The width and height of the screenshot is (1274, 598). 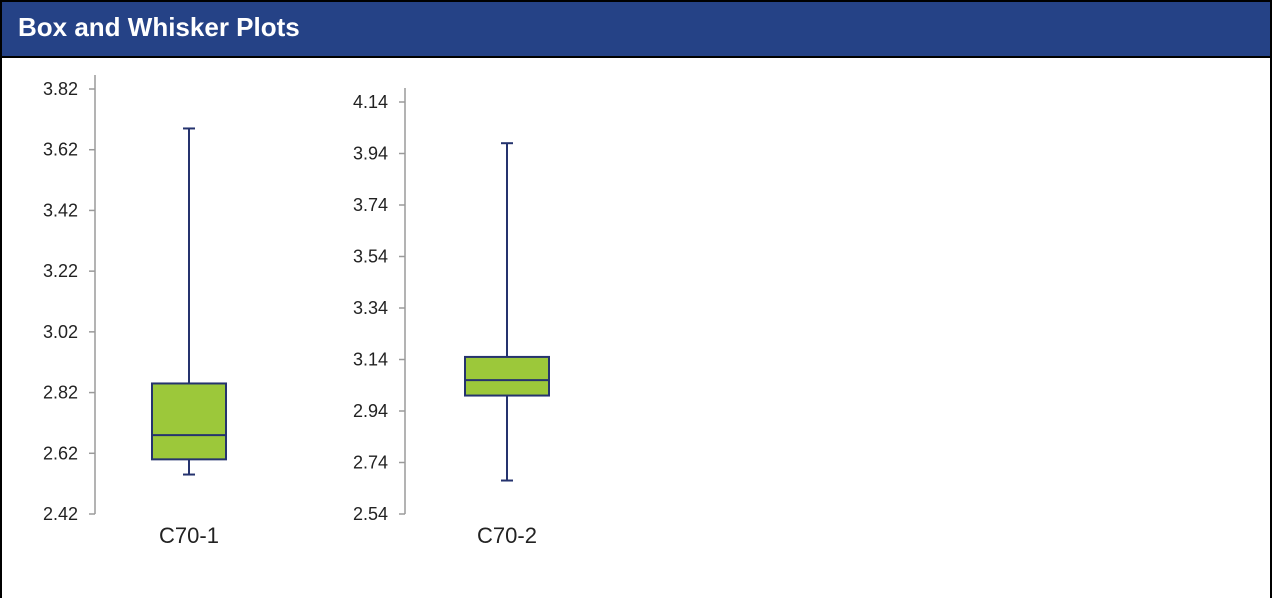 What do you see at coordinates (159, 27) in the screenshot?
I see `page-title: Box and Whisker Plots` at bounding box center [159, 27].